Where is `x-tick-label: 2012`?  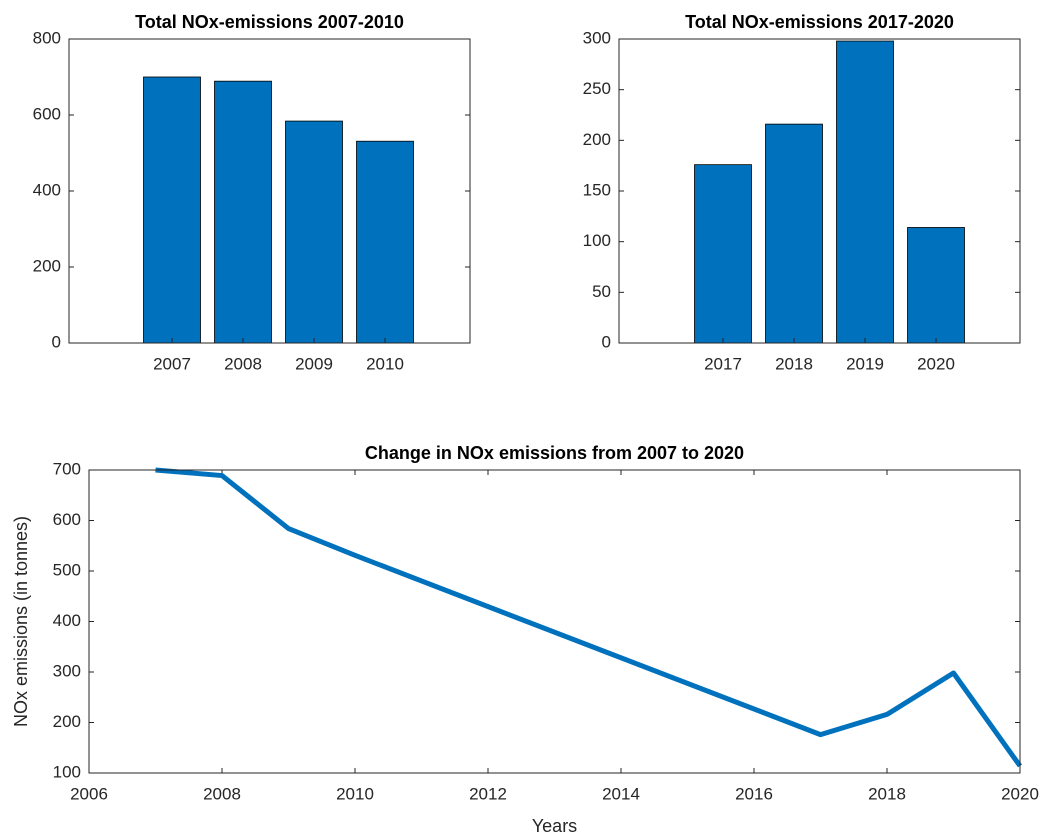
x-tick-label: 2012 is located at coordinates (488, 793).